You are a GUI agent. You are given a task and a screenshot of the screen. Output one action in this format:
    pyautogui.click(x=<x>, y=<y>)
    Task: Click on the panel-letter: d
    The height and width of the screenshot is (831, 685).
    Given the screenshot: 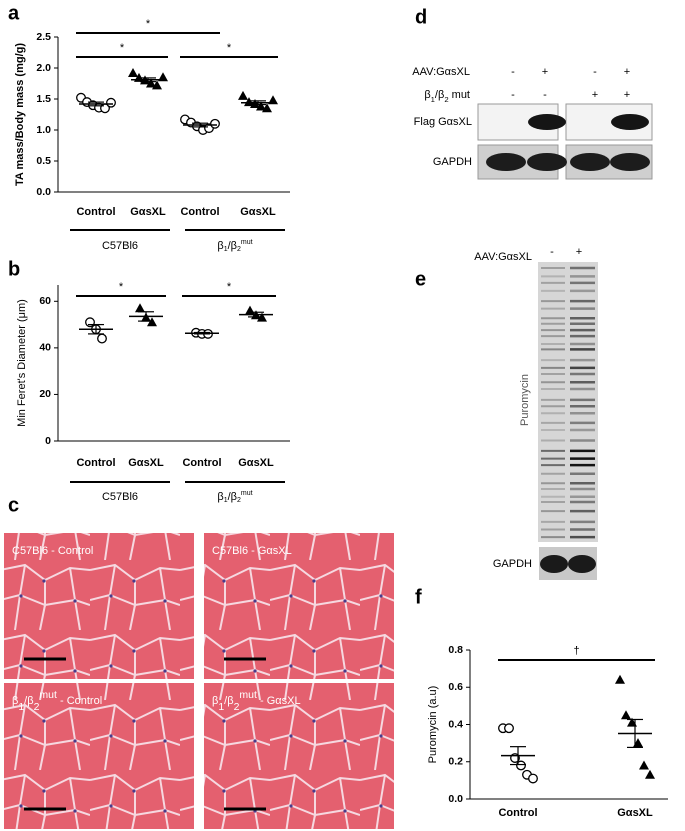 What is the action you would take?
    pyautogui.click(x=421, y=17)
    